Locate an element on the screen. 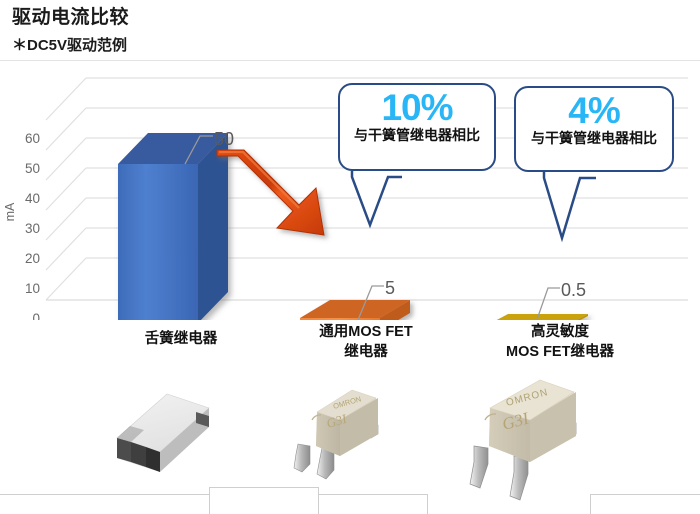  y-tick: 30 is located at coordinates (32, 228).